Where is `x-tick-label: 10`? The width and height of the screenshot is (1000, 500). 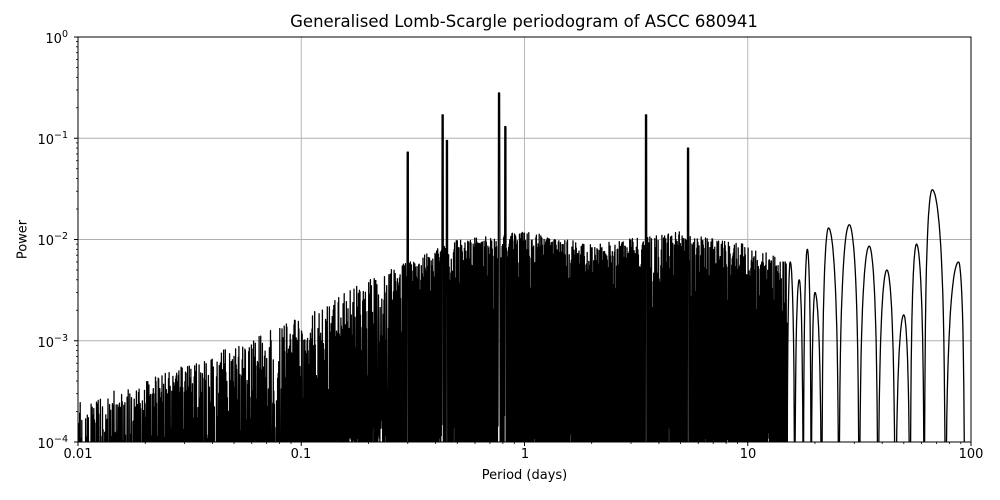 x-tick-label: 10 is located at coordinates (748, 454).